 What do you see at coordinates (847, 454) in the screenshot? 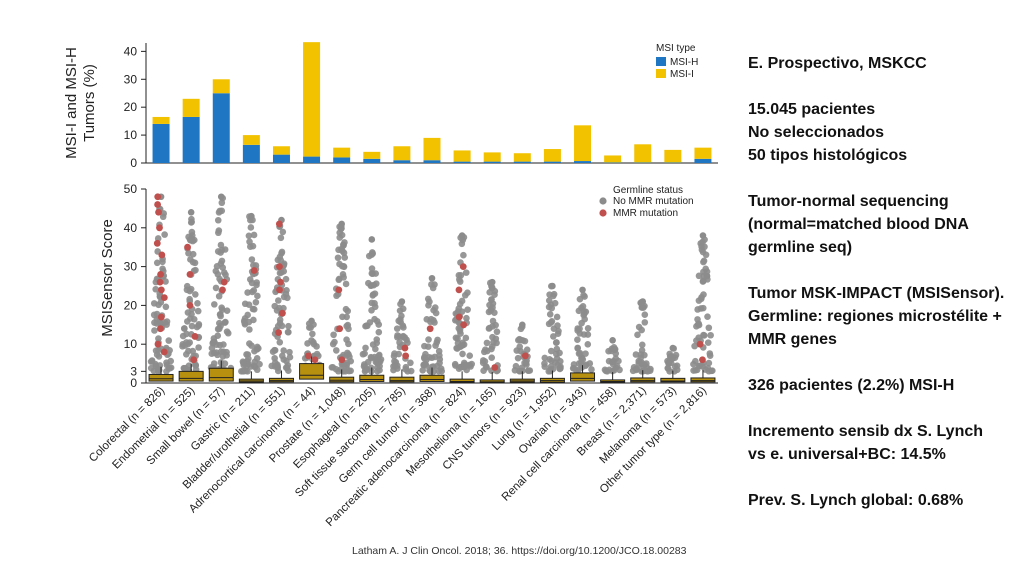
I see `notes-lynch-increment-line: vs e. universal+BC: 14.5%` at bounding box center [847, 454].